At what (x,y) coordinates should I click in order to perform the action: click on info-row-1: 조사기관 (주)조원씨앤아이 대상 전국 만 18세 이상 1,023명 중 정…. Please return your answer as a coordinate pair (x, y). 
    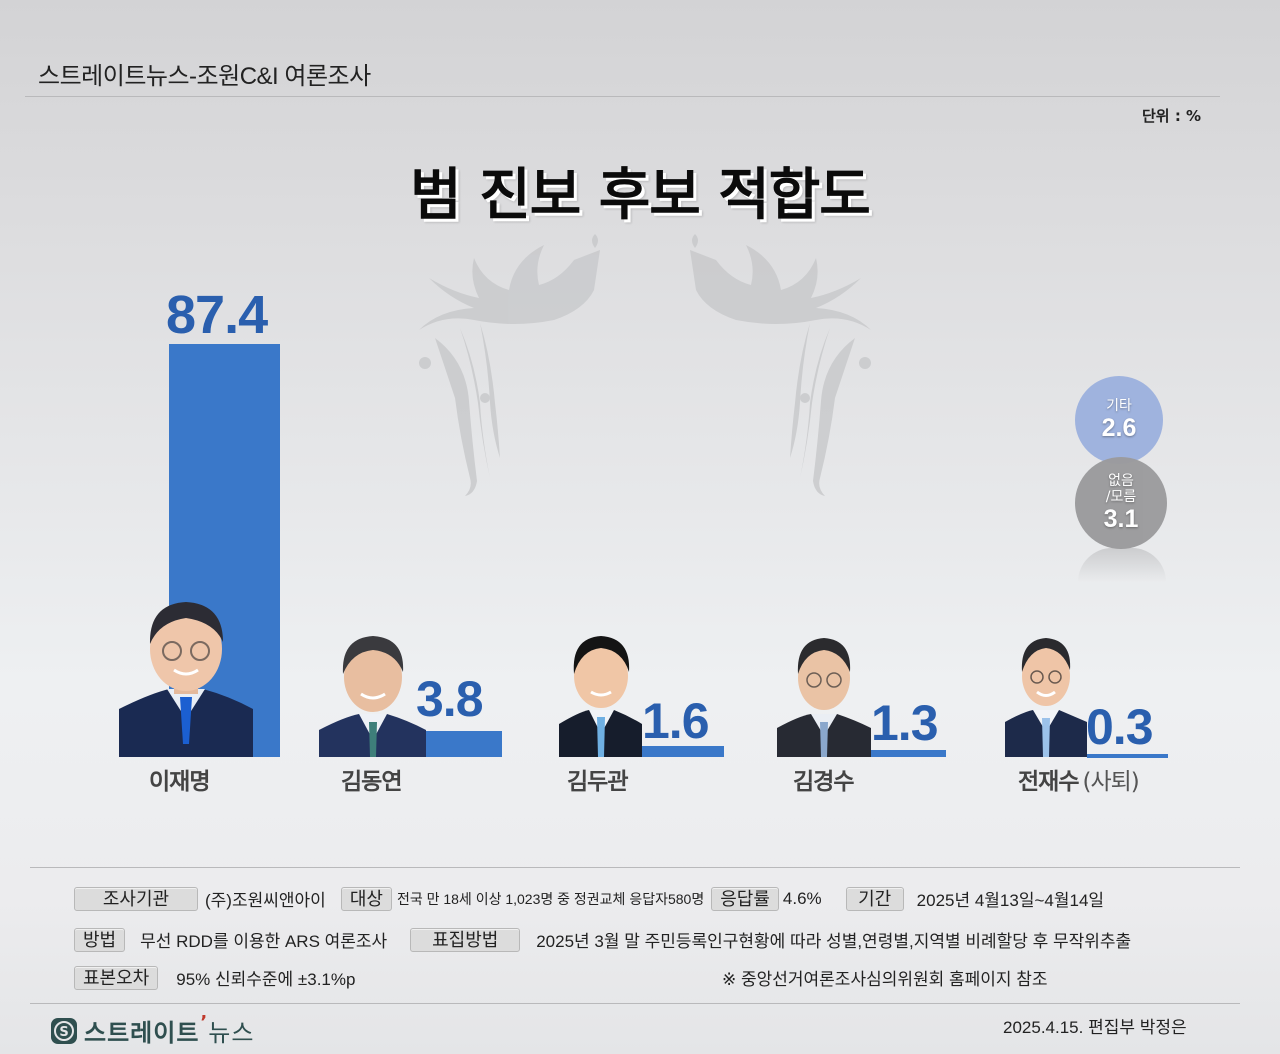
    Looking at the image, I should click on (589, 898).